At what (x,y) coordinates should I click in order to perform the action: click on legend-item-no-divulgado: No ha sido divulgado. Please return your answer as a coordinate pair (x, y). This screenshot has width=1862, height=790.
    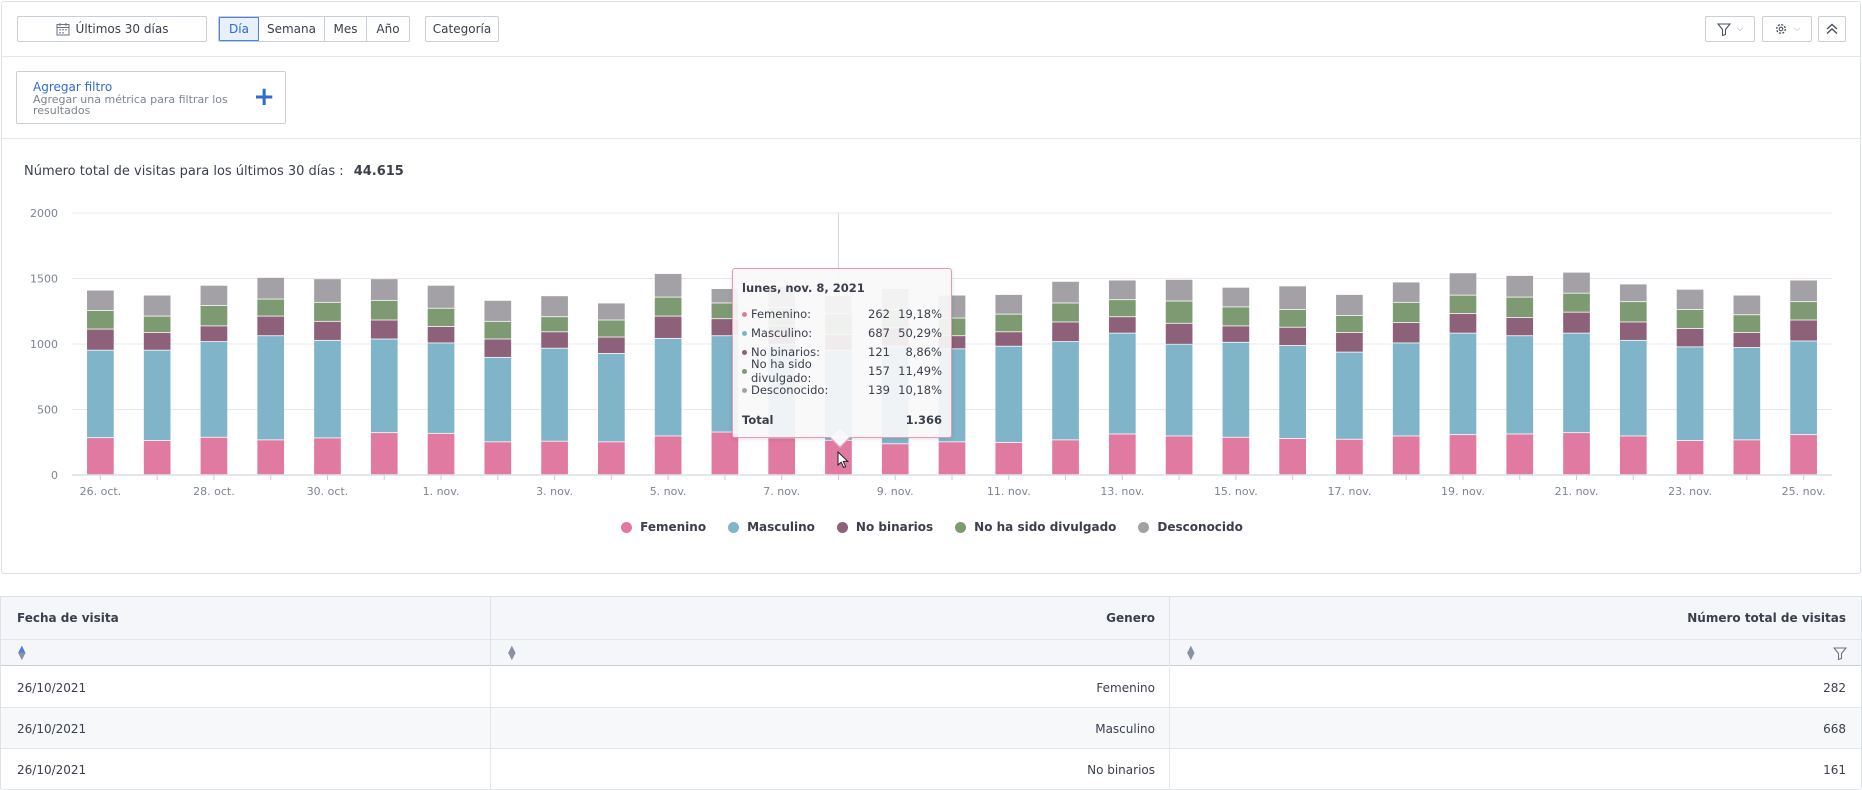
    Looking at the image, I should click on (1035, 527).